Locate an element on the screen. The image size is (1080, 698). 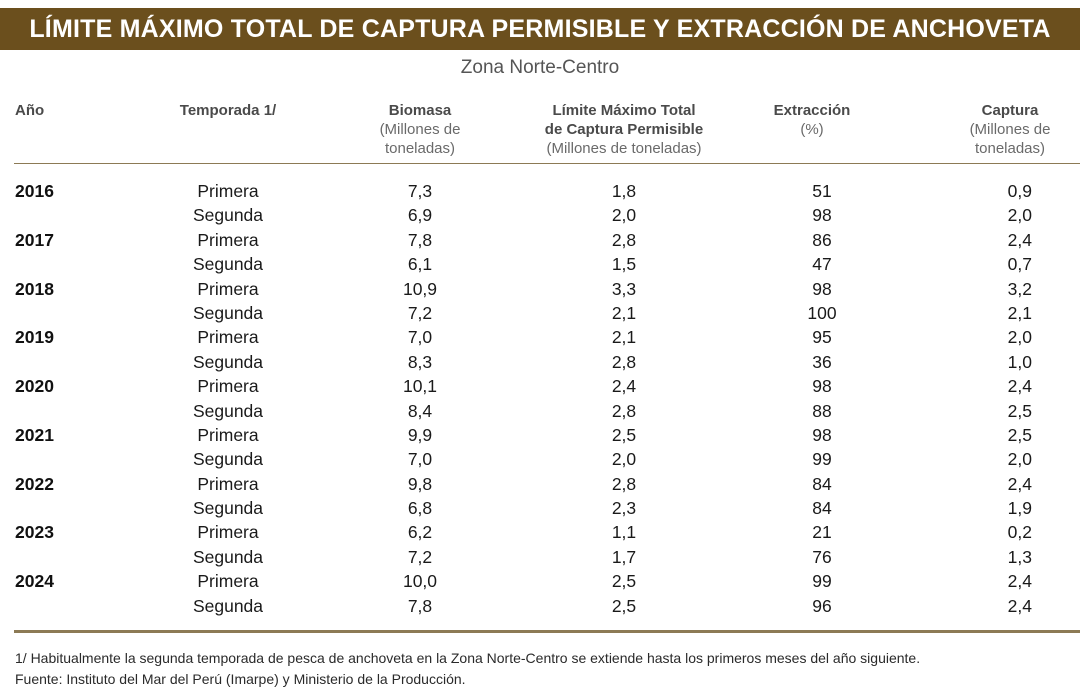
table-row: 2024 Primera 10,0 2,5 99 2,4 is located at coordinates (540, 581).